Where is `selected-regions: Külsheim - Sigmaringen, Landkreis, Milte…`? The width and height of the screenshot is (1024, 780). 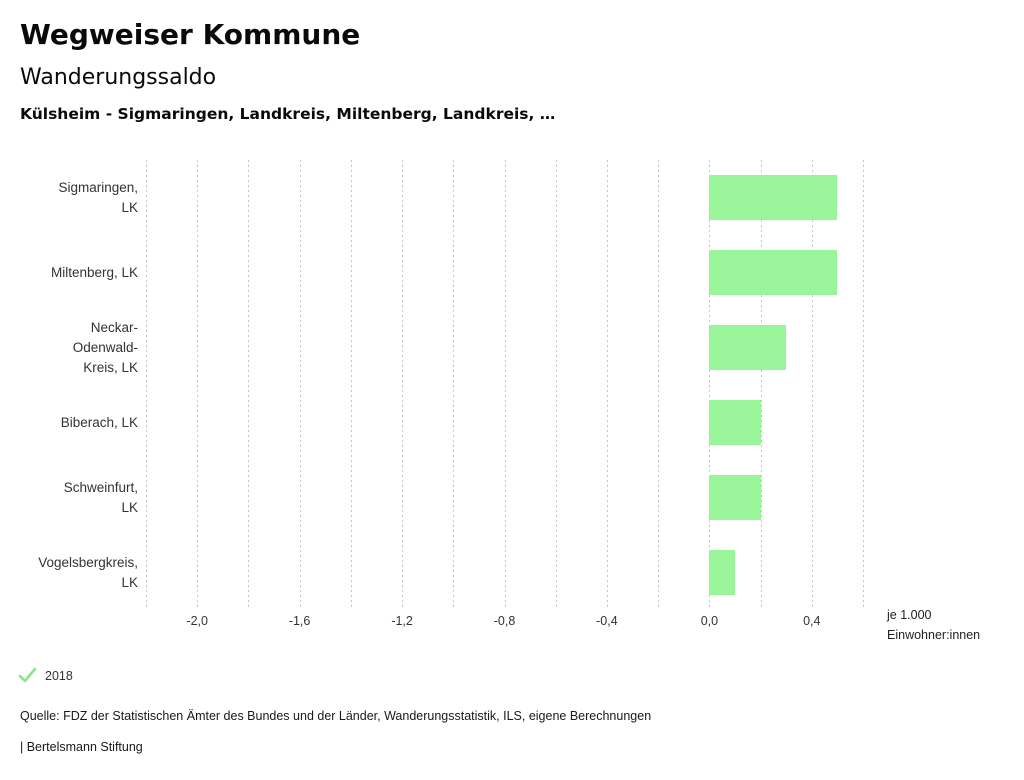 selected-regions: Külsheim - Sigmaringen, Landkreis, Milte… is located at coordinates (288, 114).